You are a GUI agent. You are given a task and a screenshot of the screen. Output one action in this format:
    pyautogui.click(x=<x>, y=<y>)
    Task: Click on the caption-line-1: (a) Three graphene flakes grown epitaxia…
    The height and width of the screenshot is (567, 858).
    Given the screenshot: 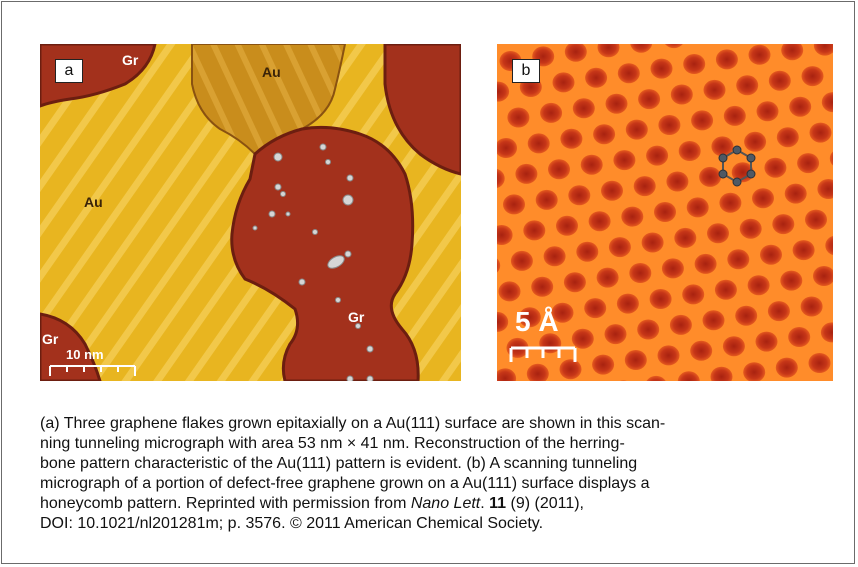 What is the action you would take?
    pyautogui.click(x=353, y=423)
    